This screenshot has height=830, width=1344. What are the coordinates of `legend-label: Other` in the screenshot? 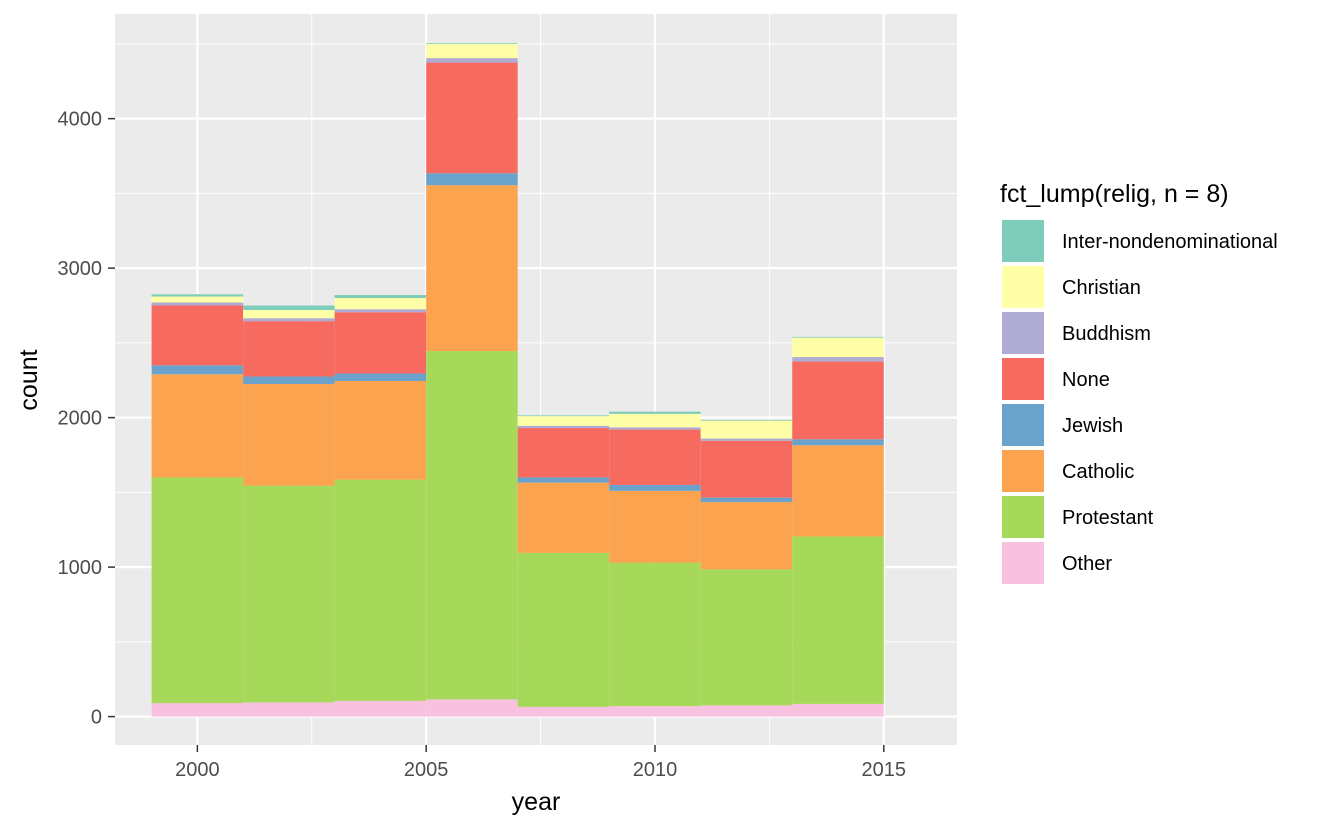 It's located at (1087, 564).